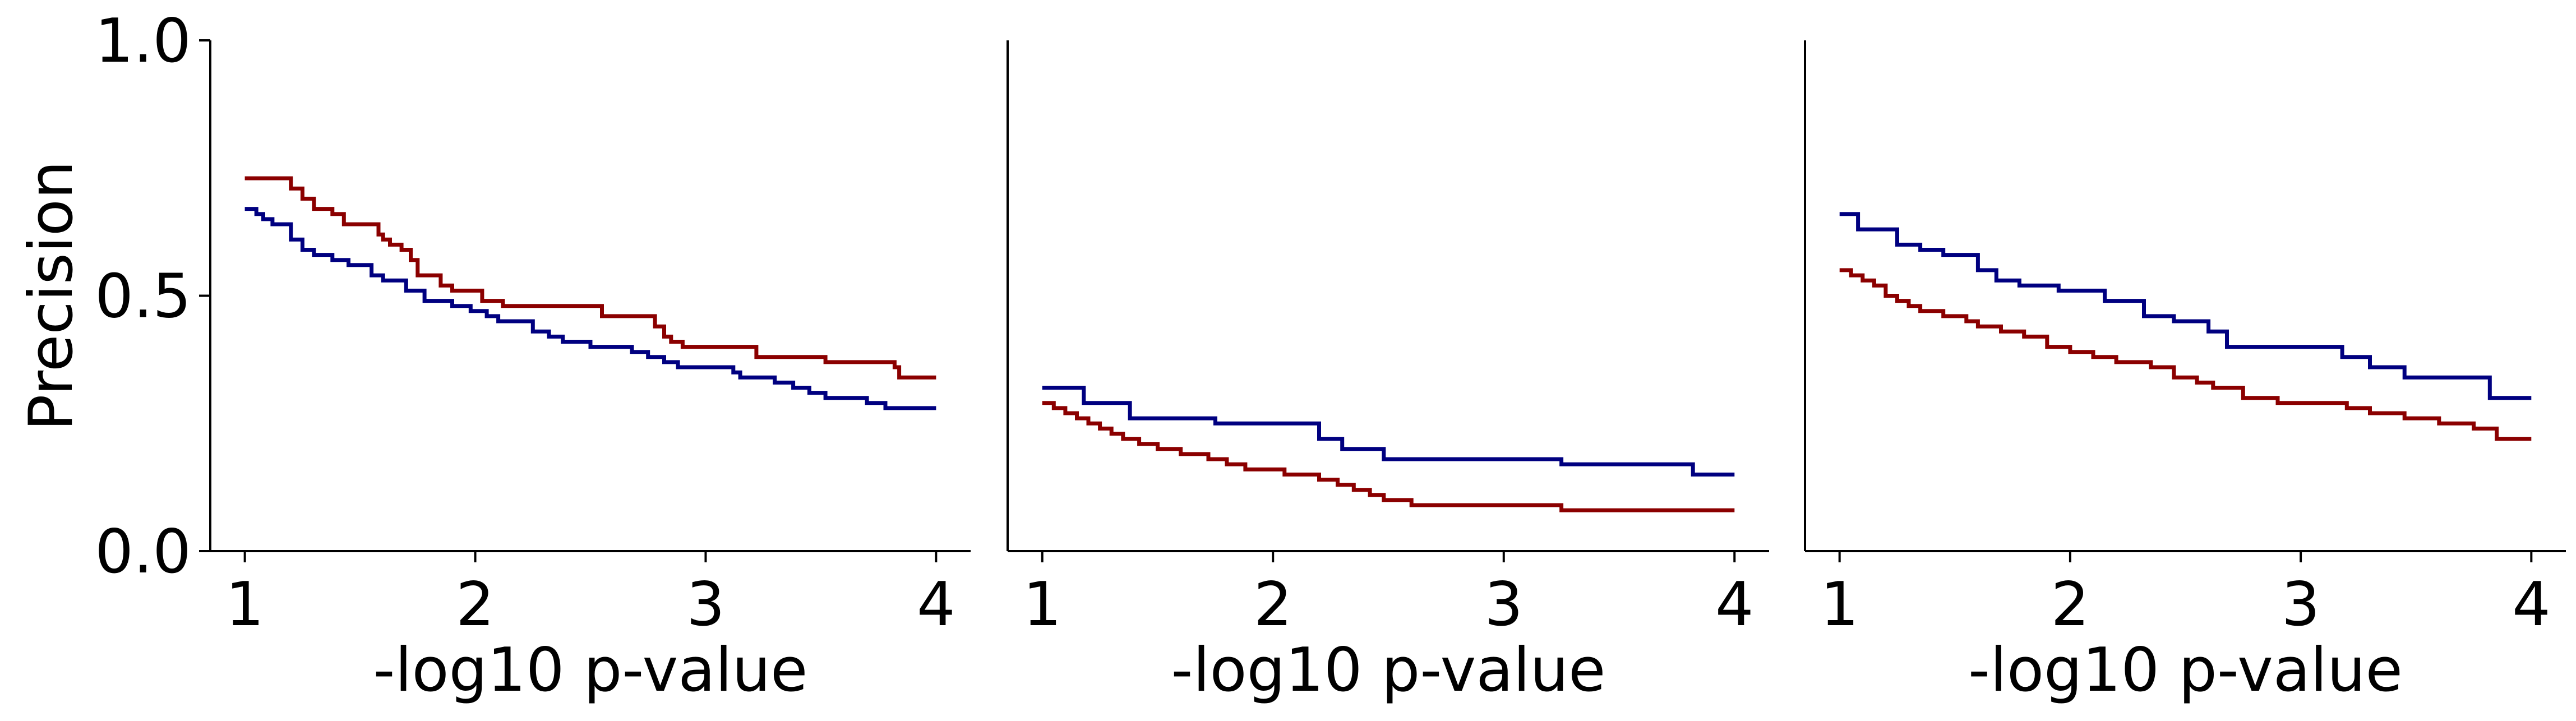 The image size is (2576, 721). I want to click on panel-3-x-tick-label: 1, so click(1839, 605).